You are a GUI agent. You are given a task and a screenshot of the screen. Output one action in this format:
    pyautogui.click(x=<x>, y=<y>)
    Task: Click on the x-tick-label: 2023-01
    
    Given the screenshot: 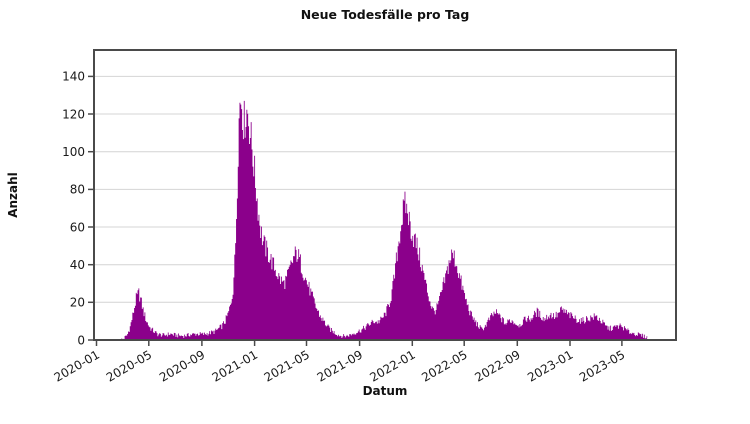 What is the action you would take?
    pyautogui.click(x=550, y=365)
    